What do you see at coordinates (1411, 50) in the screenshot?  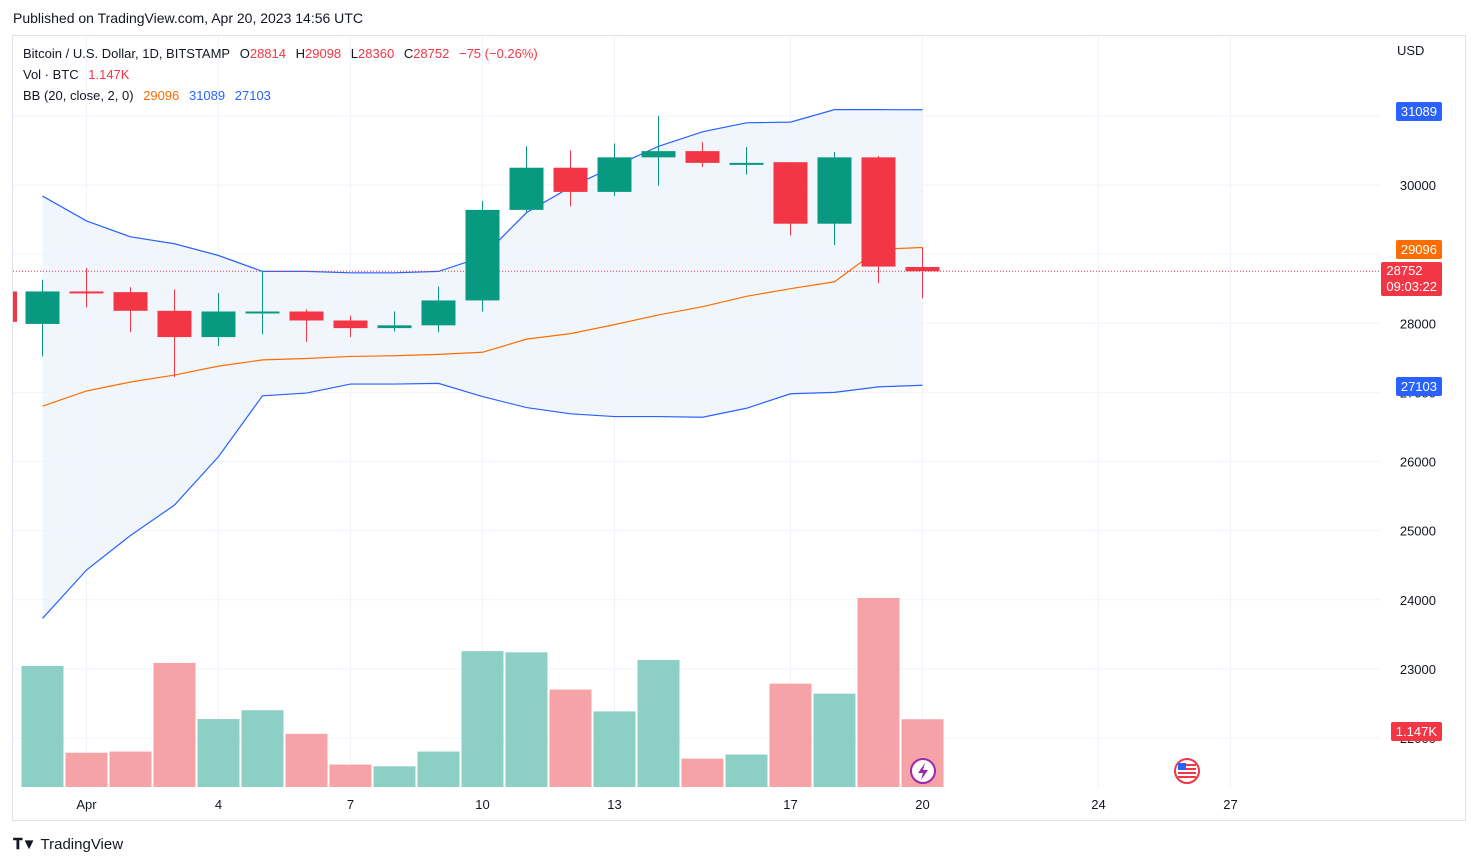 I see `currency-label: USD` at bounding box center [1411, 50].